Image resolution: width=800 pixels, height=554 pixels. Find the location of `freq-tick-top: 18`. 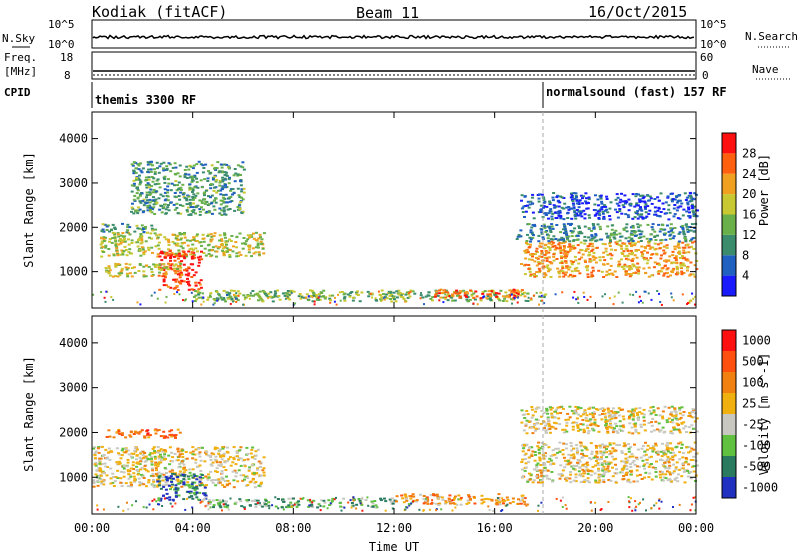

freq-tick-top: 18 is located at coordinates (66, 57).